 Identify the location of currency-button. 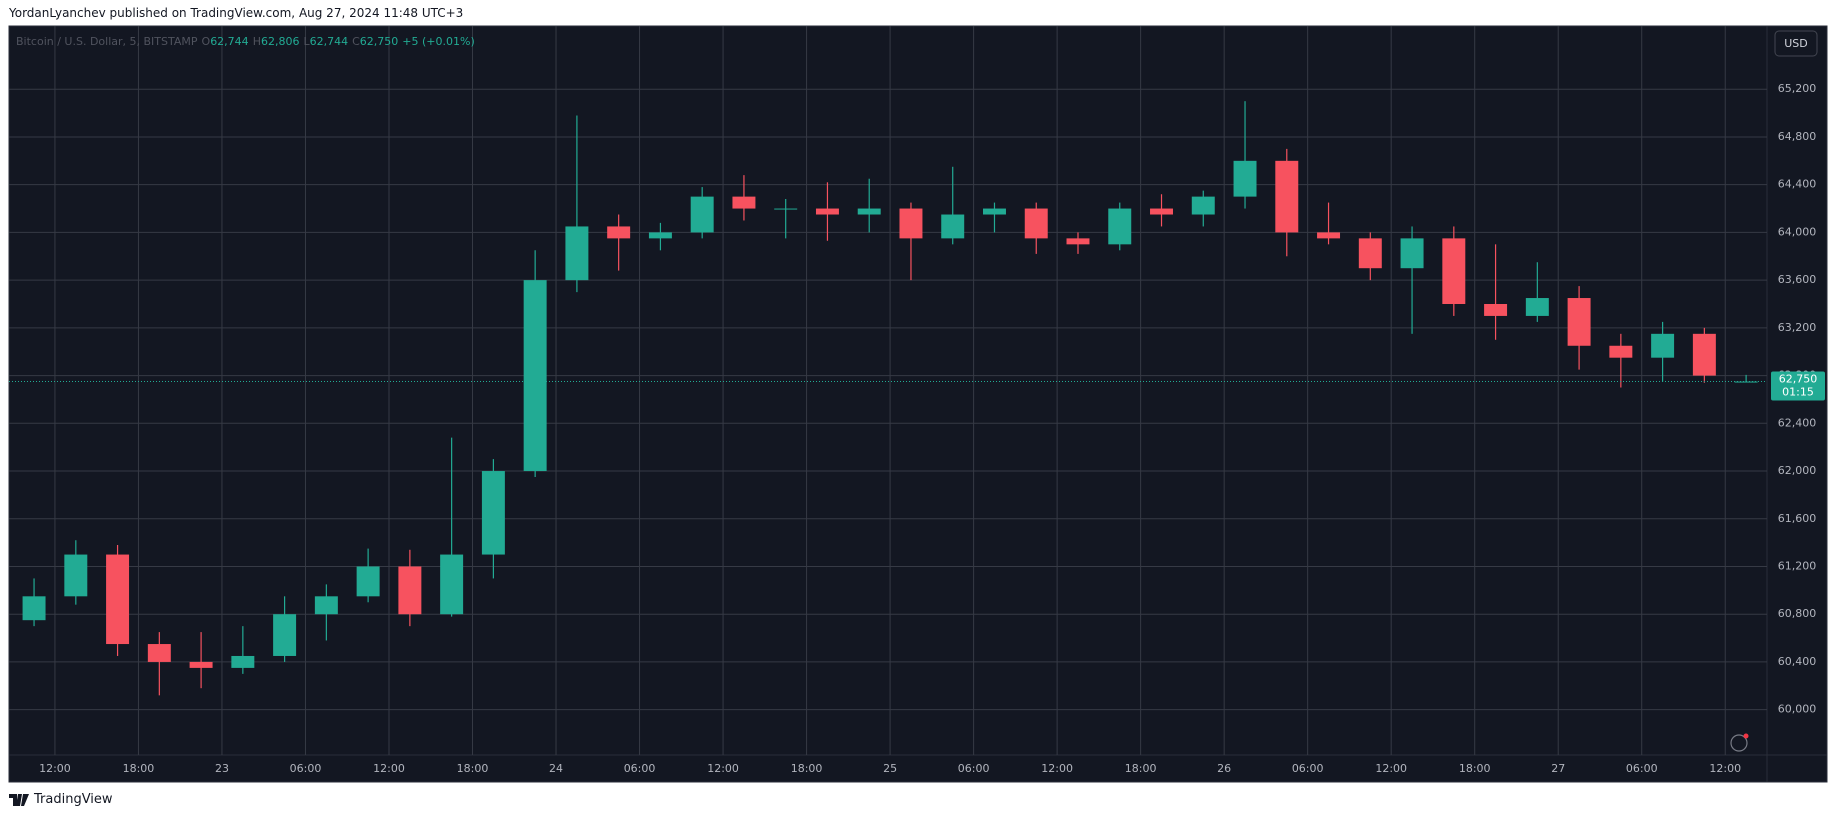
(1796, 43).